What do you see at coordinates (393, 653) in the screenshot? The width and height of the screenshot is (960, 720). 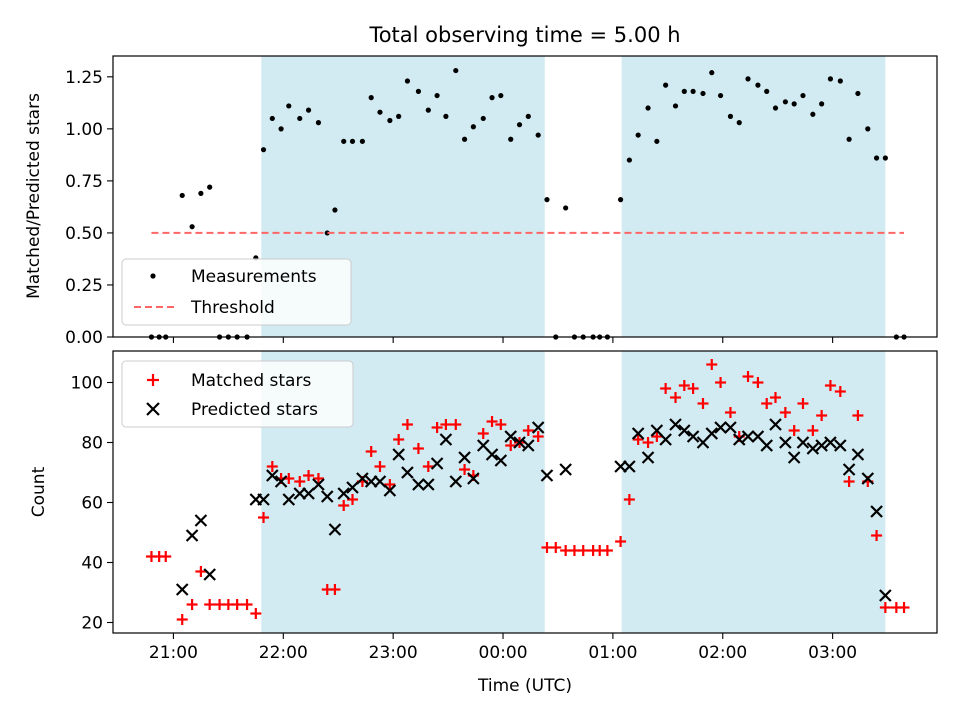 I see `bottom-x-tick-label: 23:00` at bounding box center [393, 653].